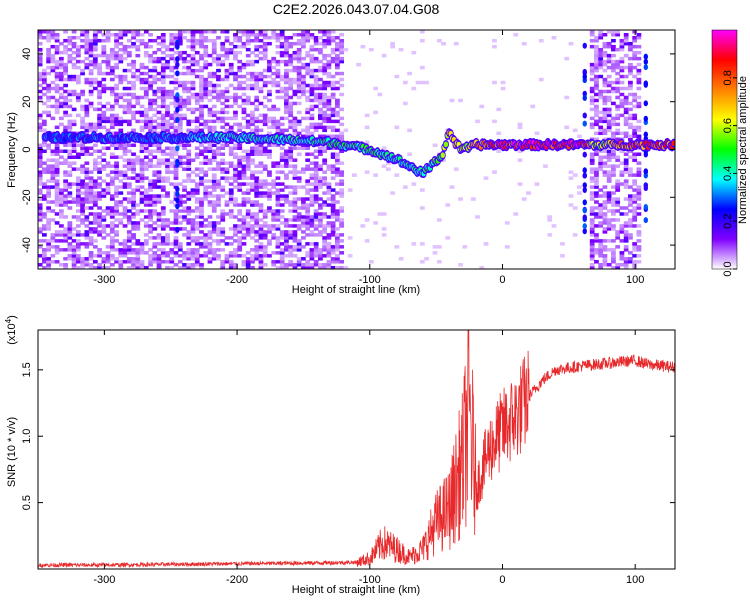 The width and height of the screenshot is (750, 600). Describe the element at coordinates (12, 333) in the screenshot. I see `snr-y-multiplier-base: (x10` at that location.